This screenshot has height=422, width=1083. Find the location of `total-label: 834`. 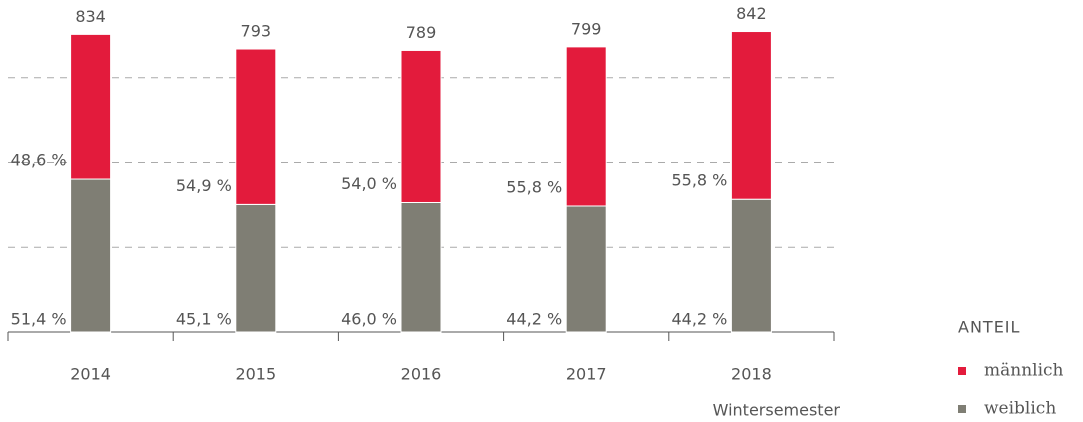

total-label: 834 is located at coordinates (90, 16).